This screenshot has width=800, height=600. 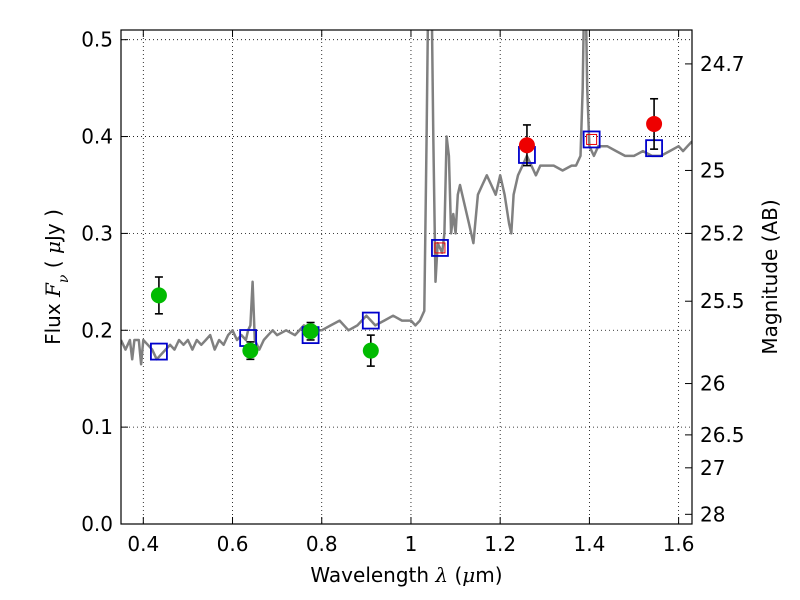 What do you see at coordinates (53, 226) in the screenshot?
I see `label-part: Jy )` at bounding box center [53, 226].